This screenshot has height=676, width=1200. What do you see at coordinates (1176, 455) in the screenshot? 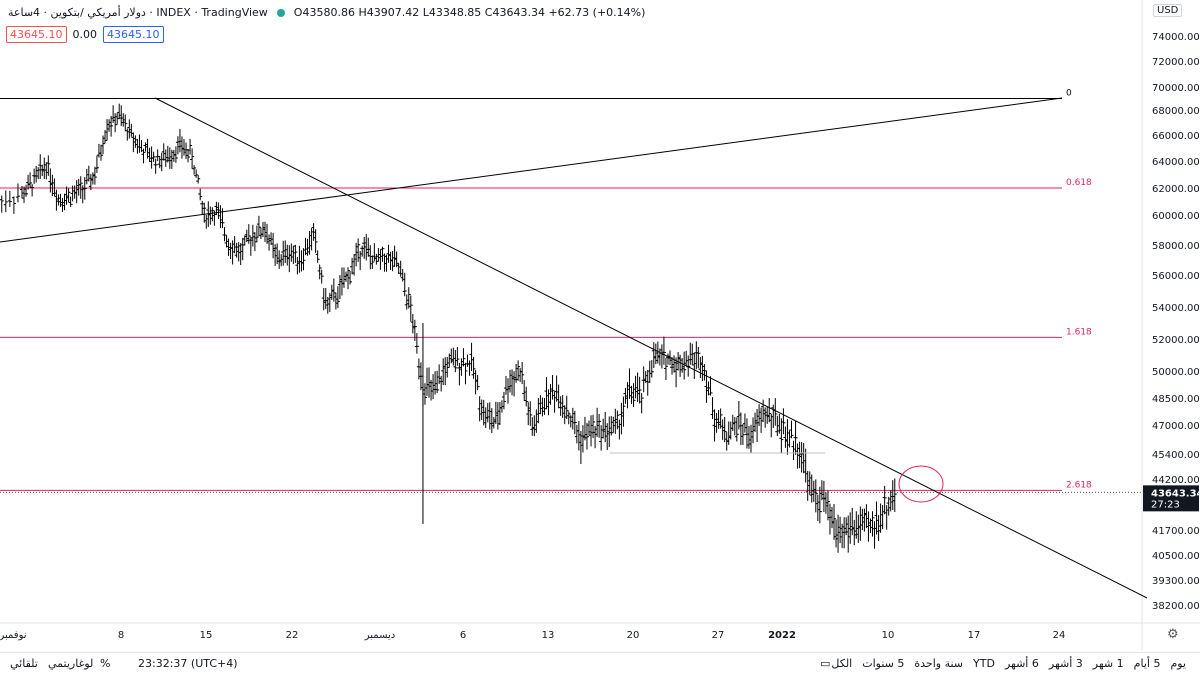
I see `y-tick-label: 45400.00` at bounding box center [1176, 455].